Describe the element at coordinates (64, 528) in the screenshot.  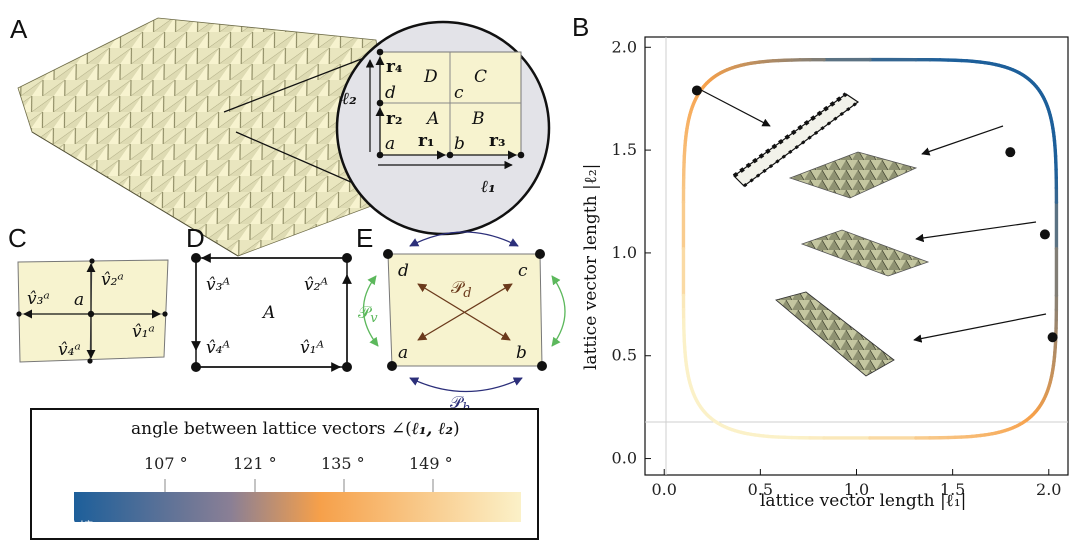
I see `watermark: 大数跨境` at that location.